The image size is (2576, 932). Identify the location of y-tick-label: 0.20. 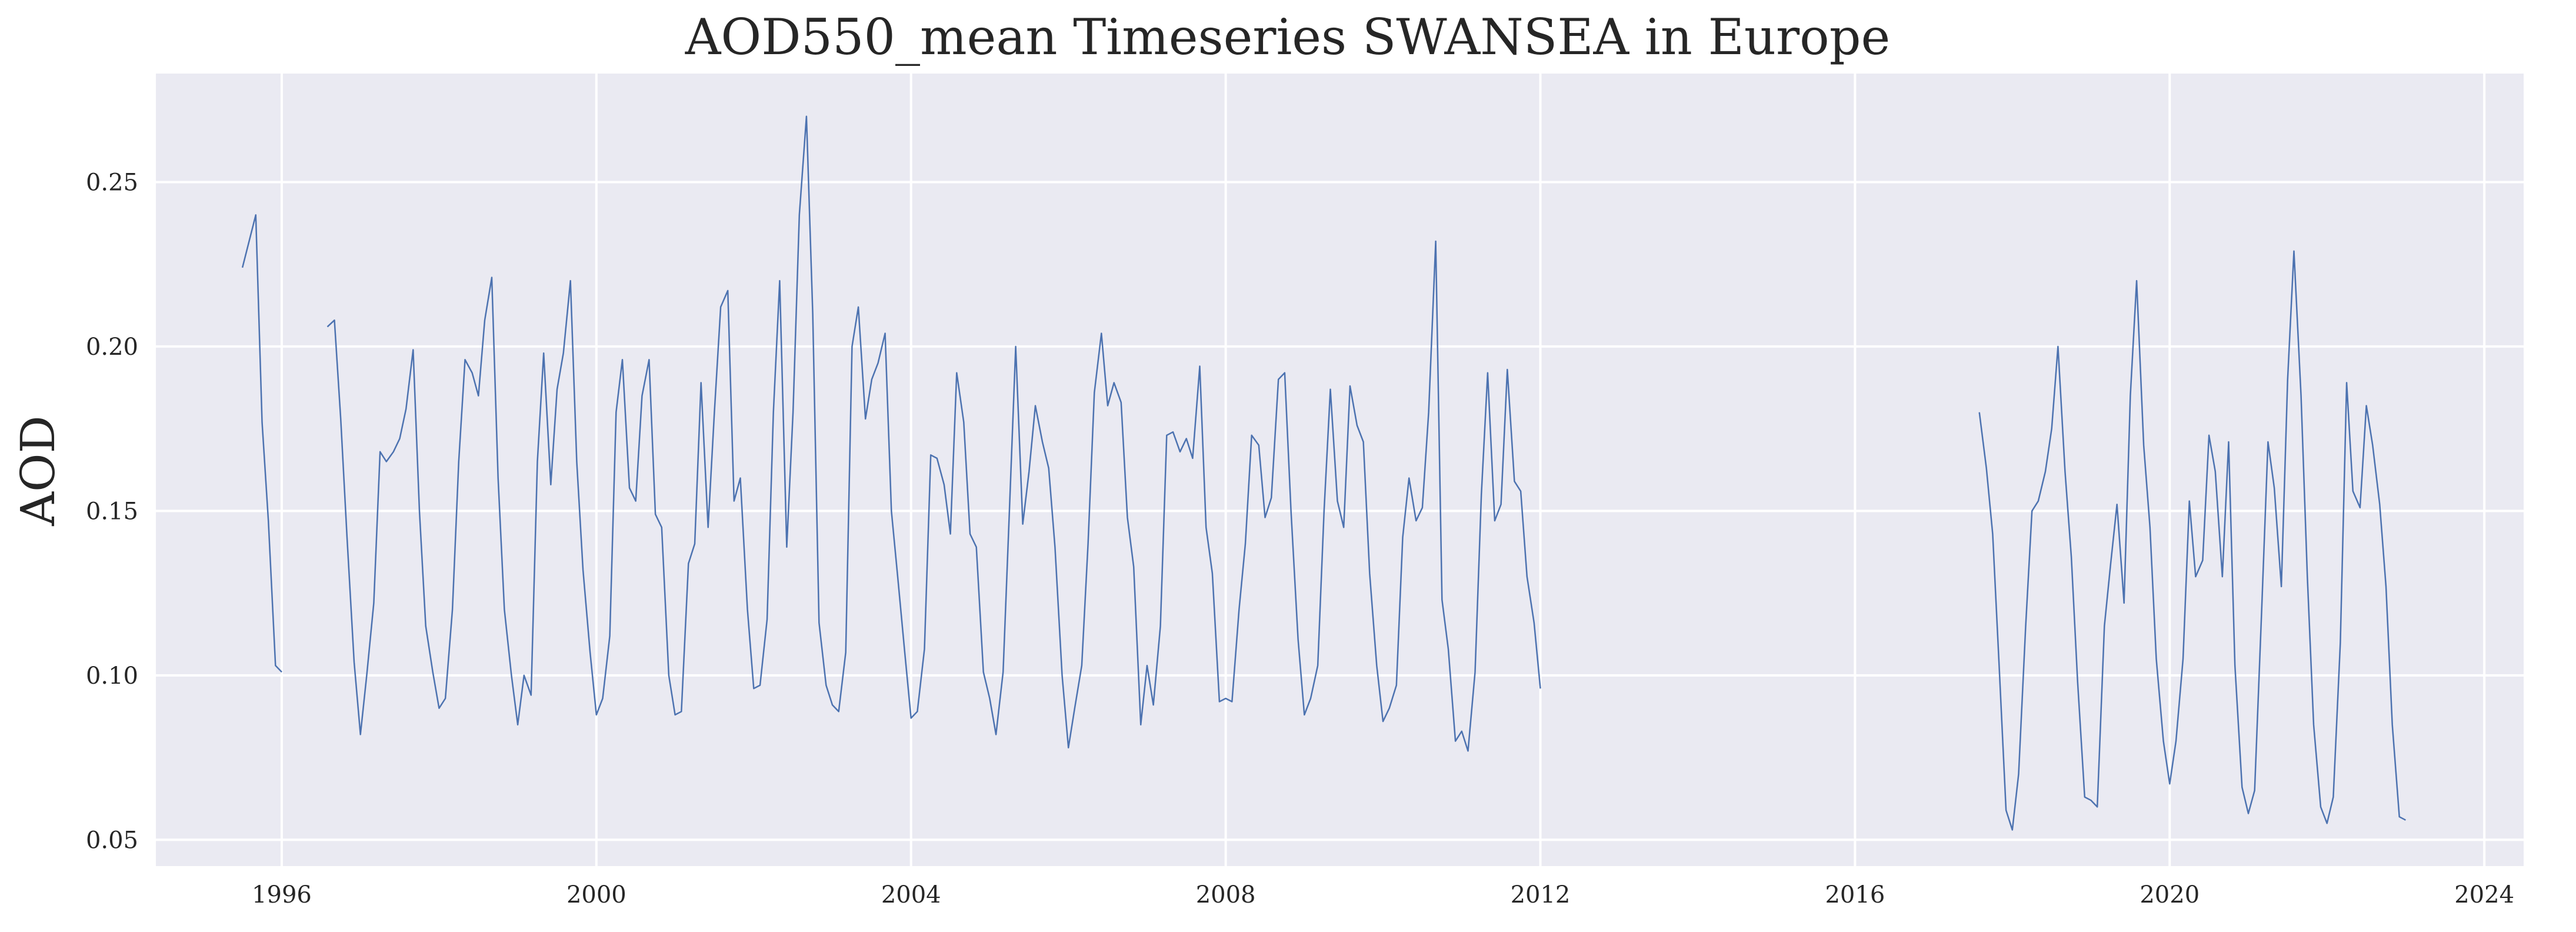
(112, 347).